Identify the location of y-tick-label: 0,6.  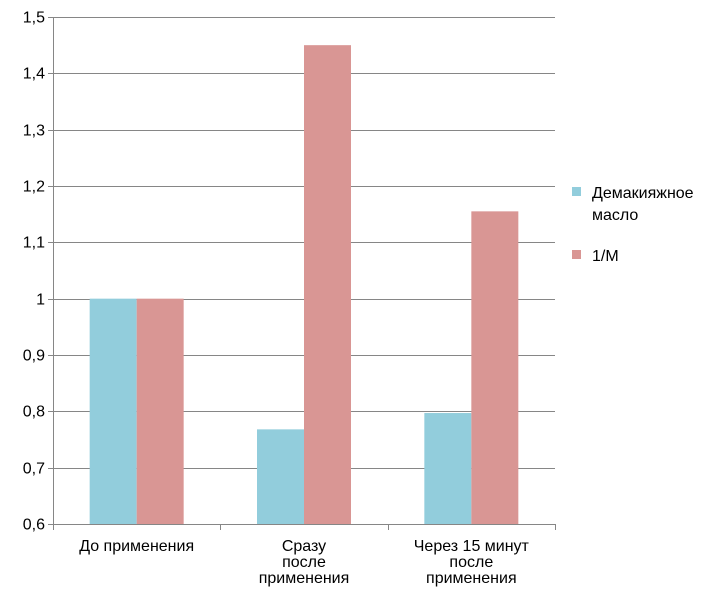
(34, 525).